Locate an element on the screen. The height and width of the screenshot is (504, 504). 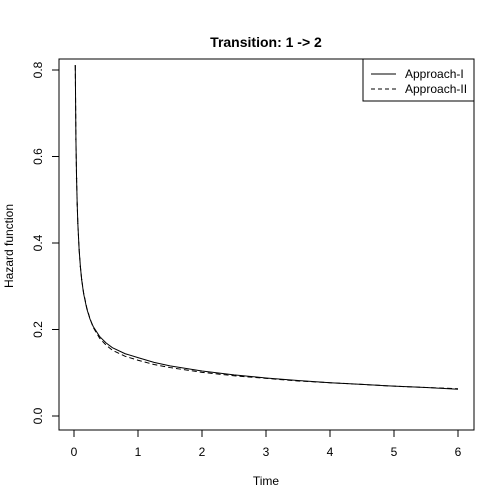
legend-box is located at coordinates (418, 80).